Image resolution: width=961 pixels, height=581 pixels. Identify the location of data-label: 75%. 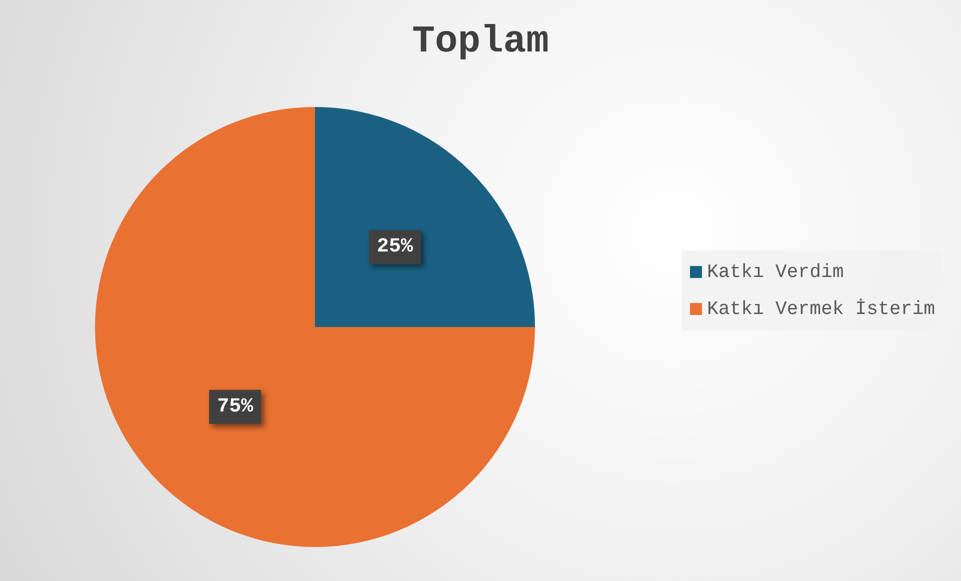
(235, 406).